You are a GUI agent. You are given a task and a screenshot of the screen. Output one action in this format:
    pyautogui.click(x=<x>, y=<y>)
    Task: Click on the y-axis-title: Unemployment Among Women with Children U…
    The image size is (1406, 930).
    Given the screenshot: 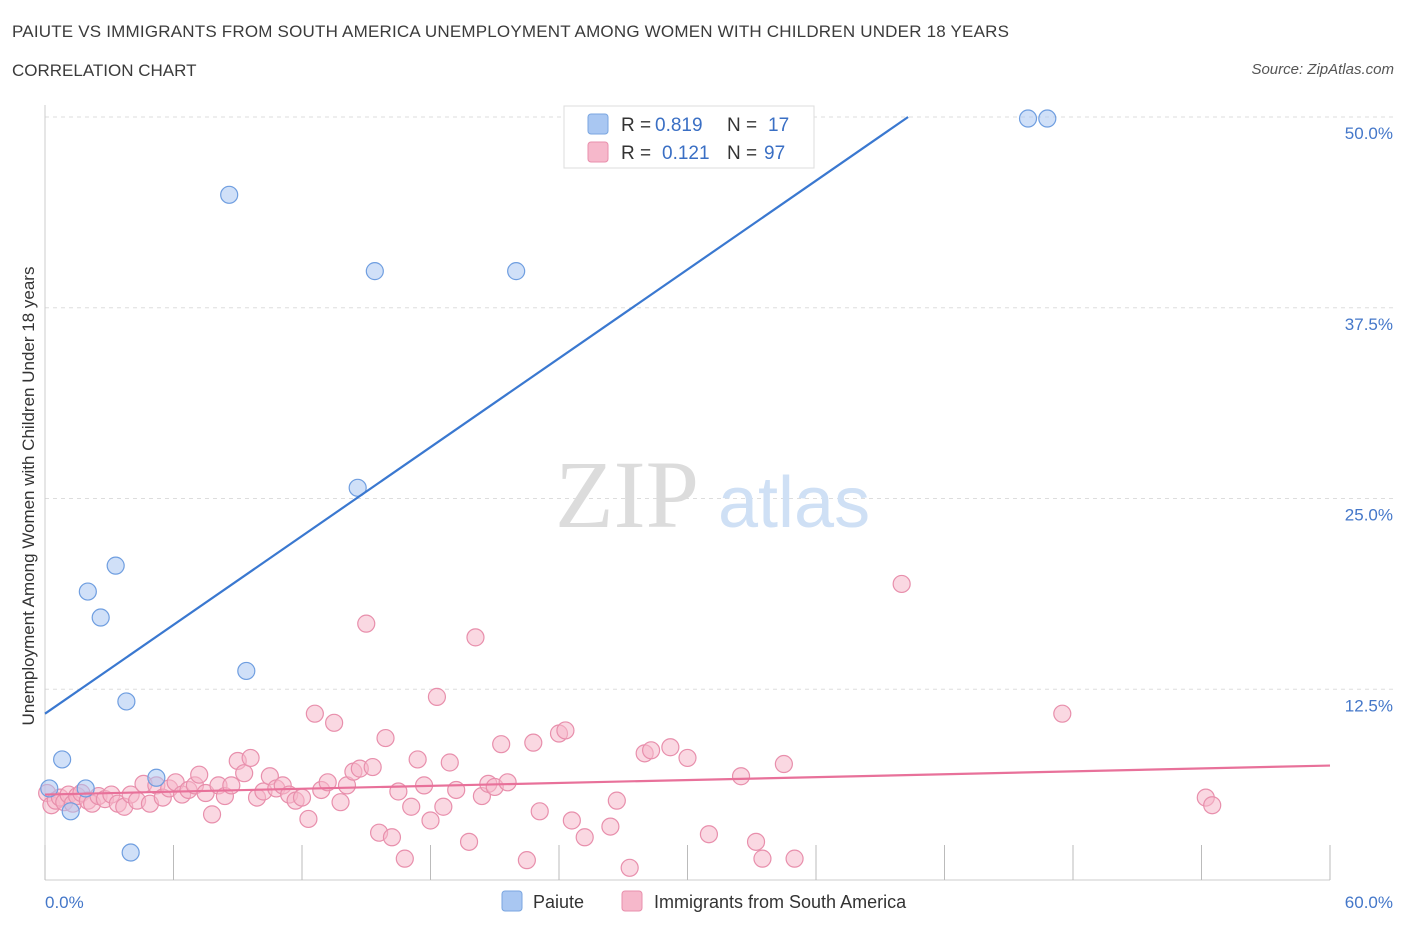 What is the action you would take?
    pyautogui.click(x=28, y=496)
    